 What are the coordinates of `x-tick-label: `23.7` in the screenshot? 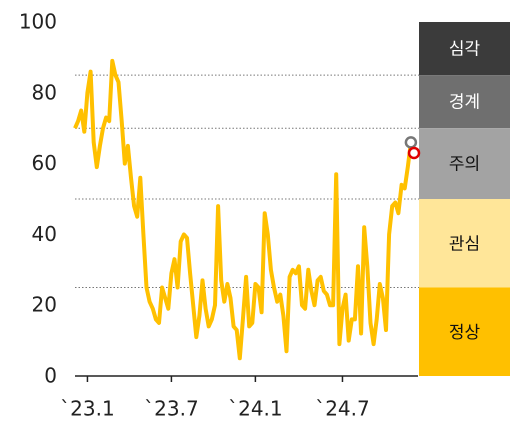 It's located at (171, 409).